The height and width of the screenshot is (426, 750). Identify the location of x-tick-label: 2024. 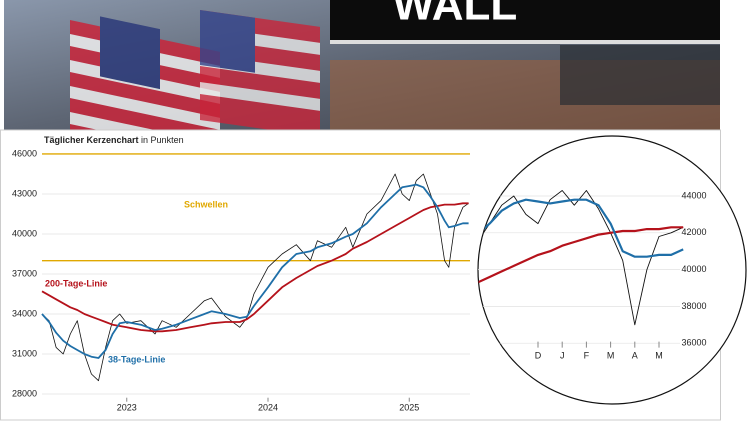
(268, 407).